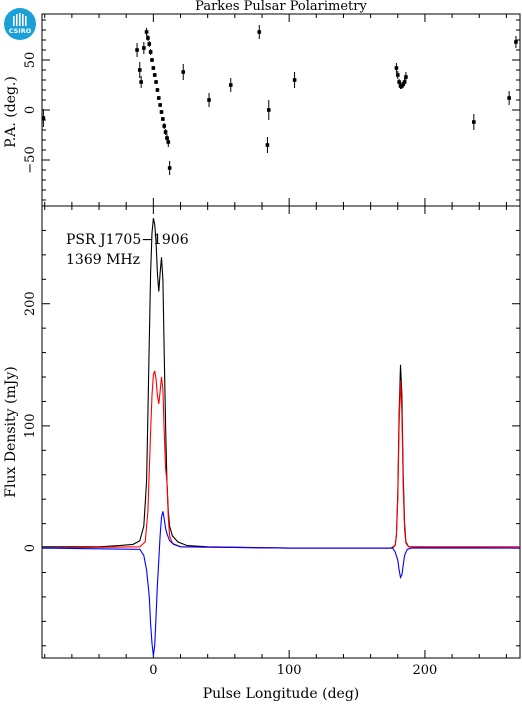 The height and width of the screenshot is (710, 522). I want to click on y-tick-label: 100, so click(30, 425).